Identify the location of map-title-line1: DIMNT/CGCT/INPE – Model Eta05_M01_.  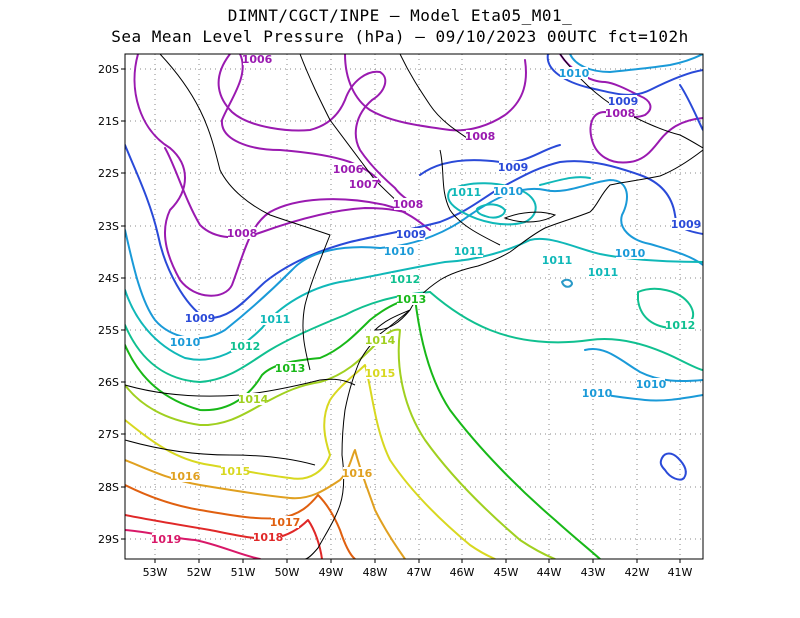
(400, 15).